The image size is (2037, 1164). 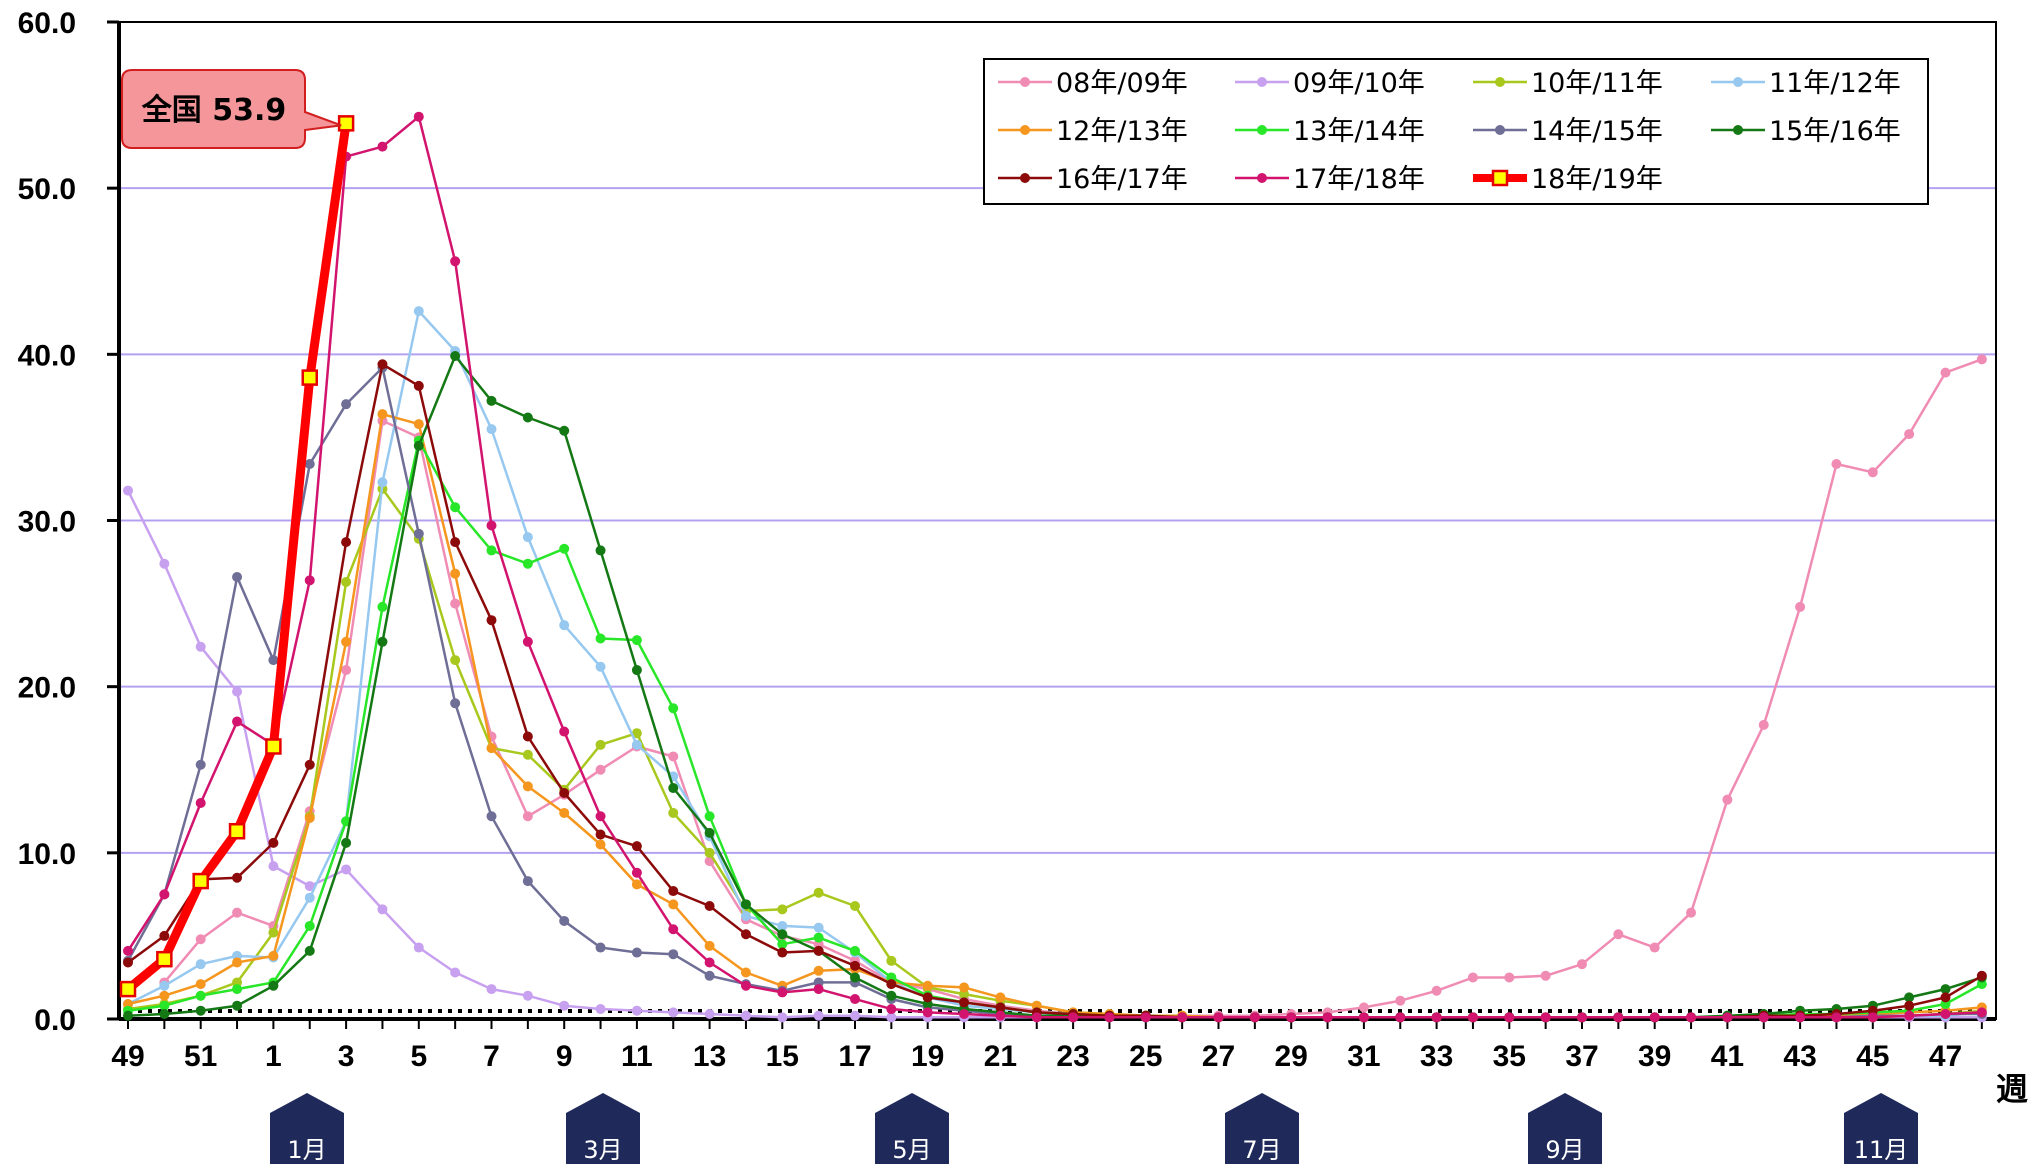 I want to click on legend-item: 09年/10年, so click(x=1330, y=83).